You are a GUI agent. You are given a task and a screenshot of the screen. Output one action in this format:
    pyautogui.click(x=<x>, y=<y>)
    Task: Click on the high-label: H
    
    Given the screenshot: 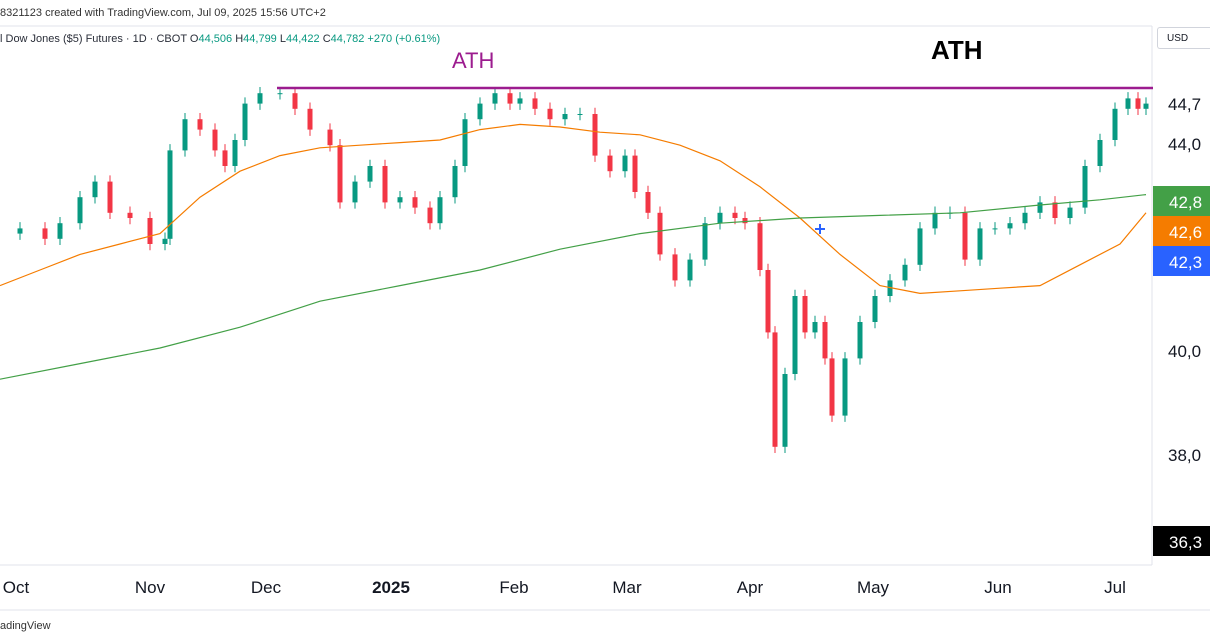 What is the action you would take?
    pyautogui.click(x=239, y=39)
    